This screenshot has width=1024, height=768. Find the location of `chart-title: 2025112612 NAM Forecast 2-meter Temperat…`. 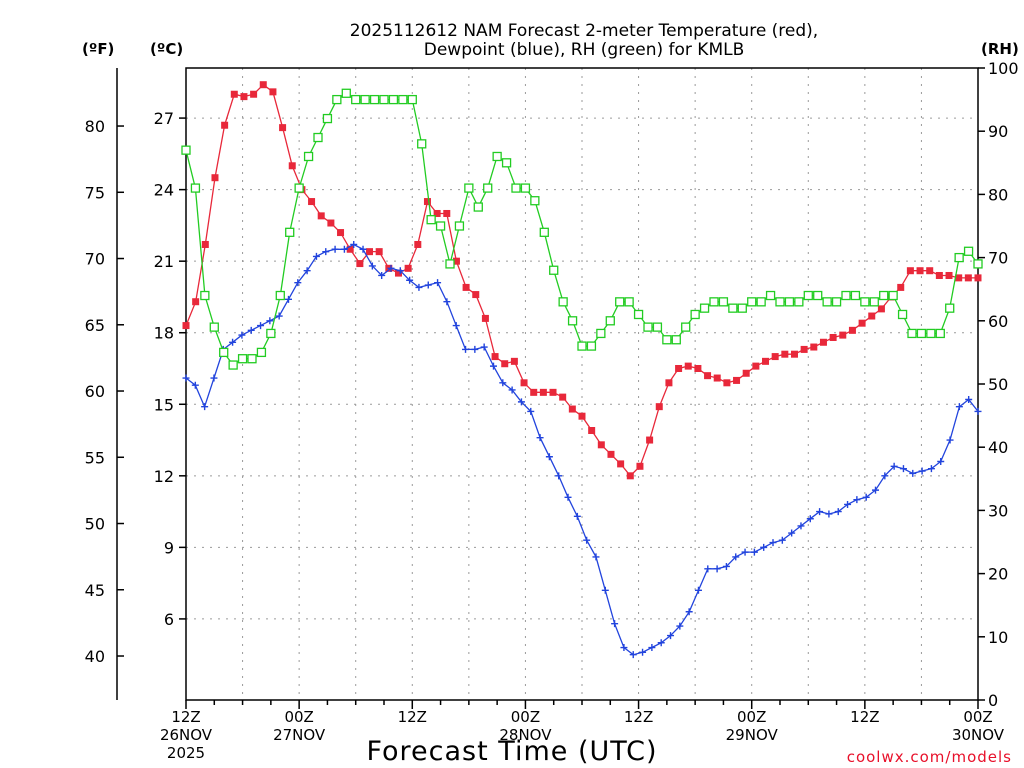

chart-title: 2025112612 NAM Forecast 2-meter Temperat… is located at coordinates (584, 31).